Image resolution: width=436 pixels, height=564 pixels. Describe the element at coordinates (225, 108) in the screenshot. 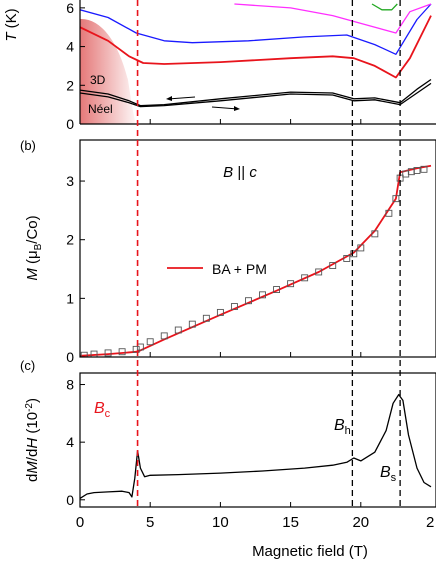

I see `sweep-up-arrow` at that location.